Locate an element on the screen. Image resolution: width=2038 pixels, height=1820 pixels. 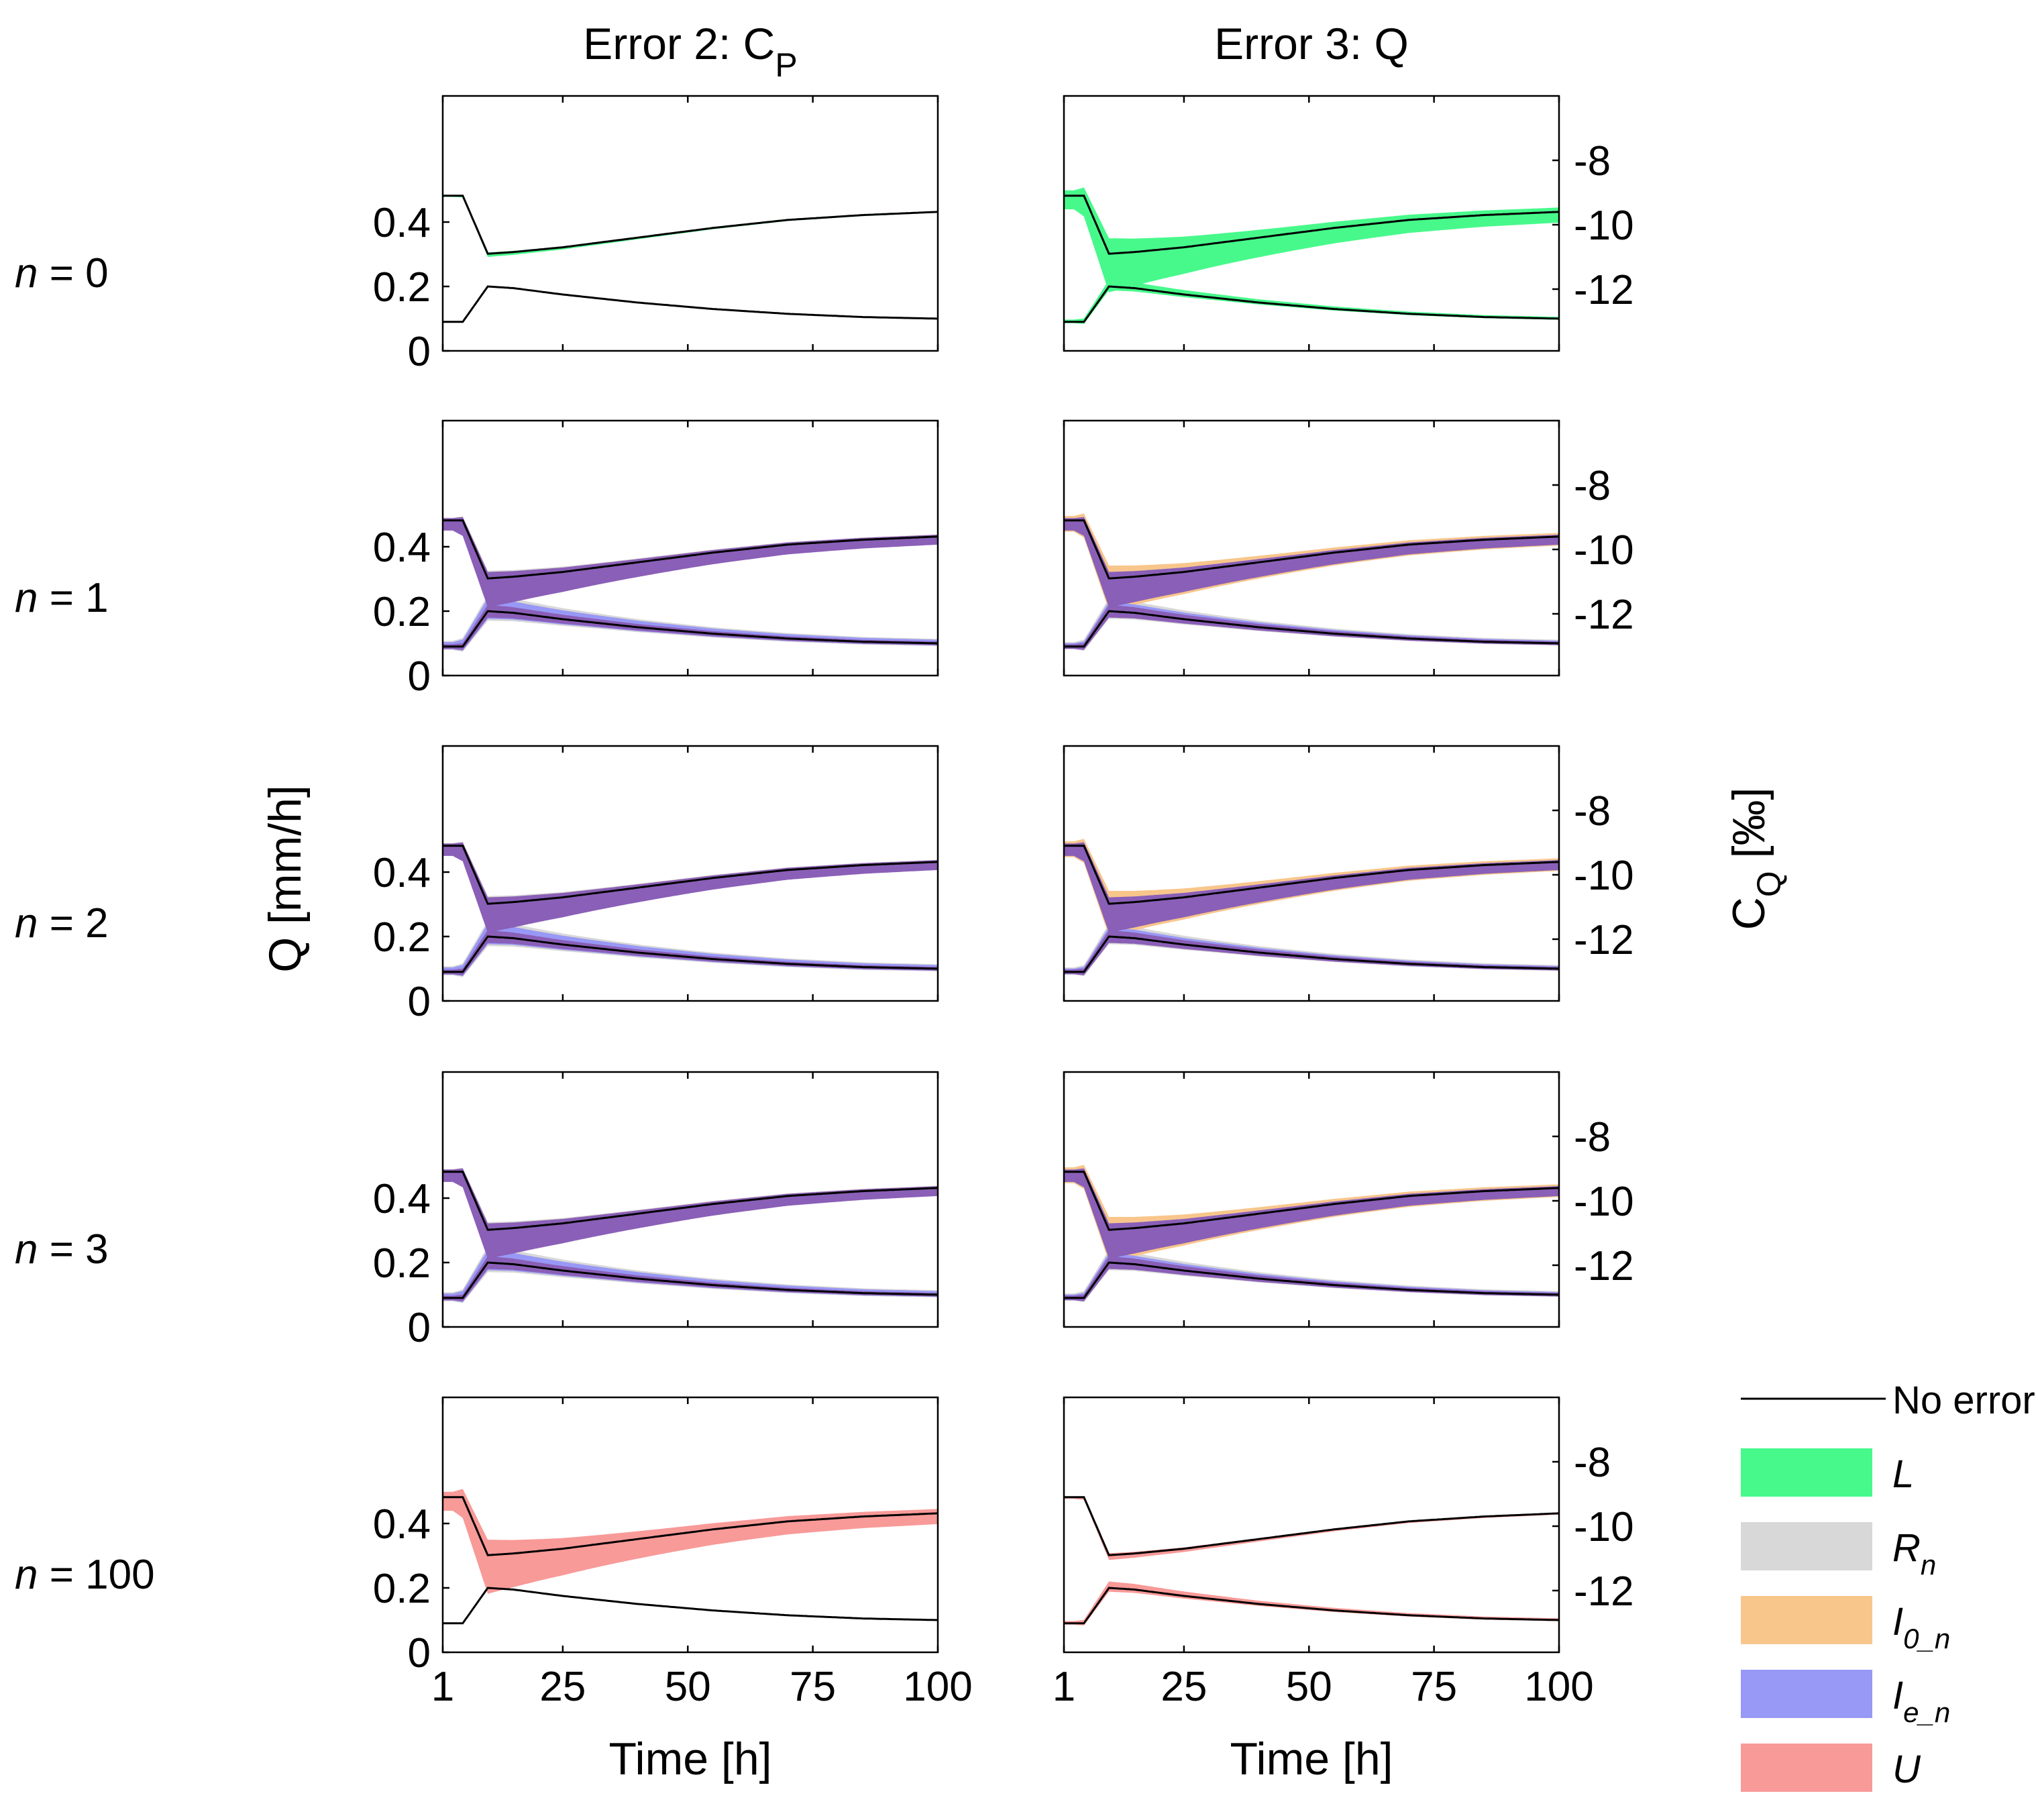
column-title: Error 3: Q is located at coordinates (1311, 43).